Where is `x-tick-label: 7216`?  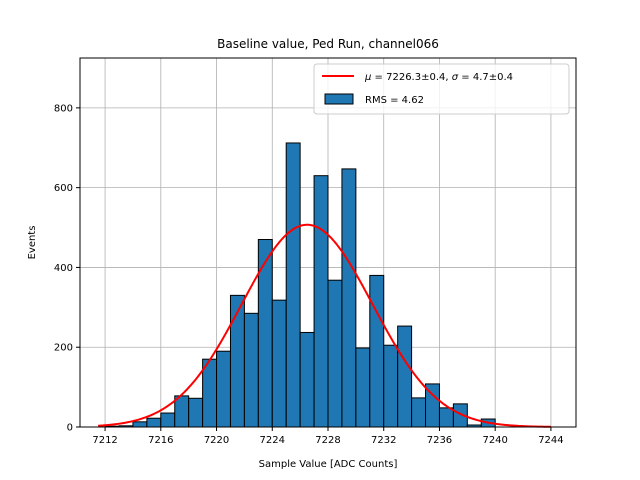
x-tick-label: 7216 is located at coordinates (160, 440).